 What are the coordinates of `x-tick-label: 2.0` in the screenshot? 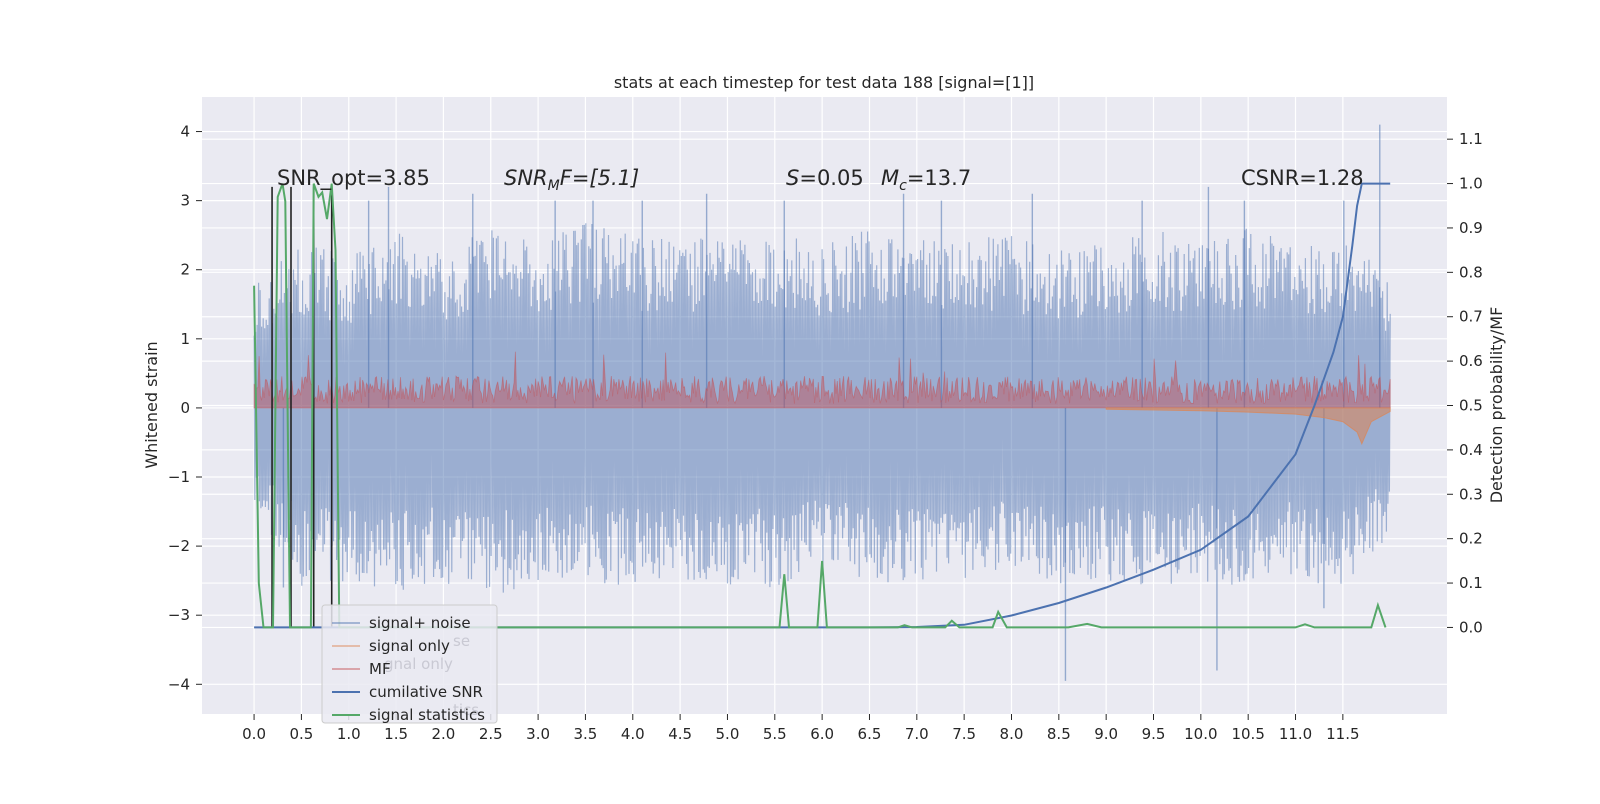 It's located at (443, 734).